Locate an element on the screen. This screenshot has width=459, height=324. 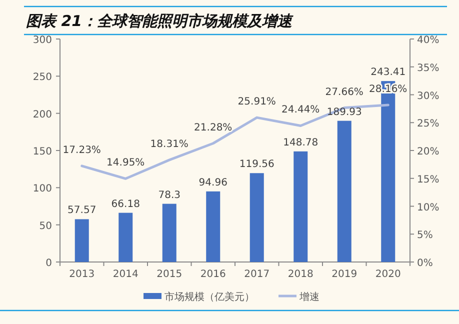
y-tick-label: 150 is located at coordinates (42, 152).